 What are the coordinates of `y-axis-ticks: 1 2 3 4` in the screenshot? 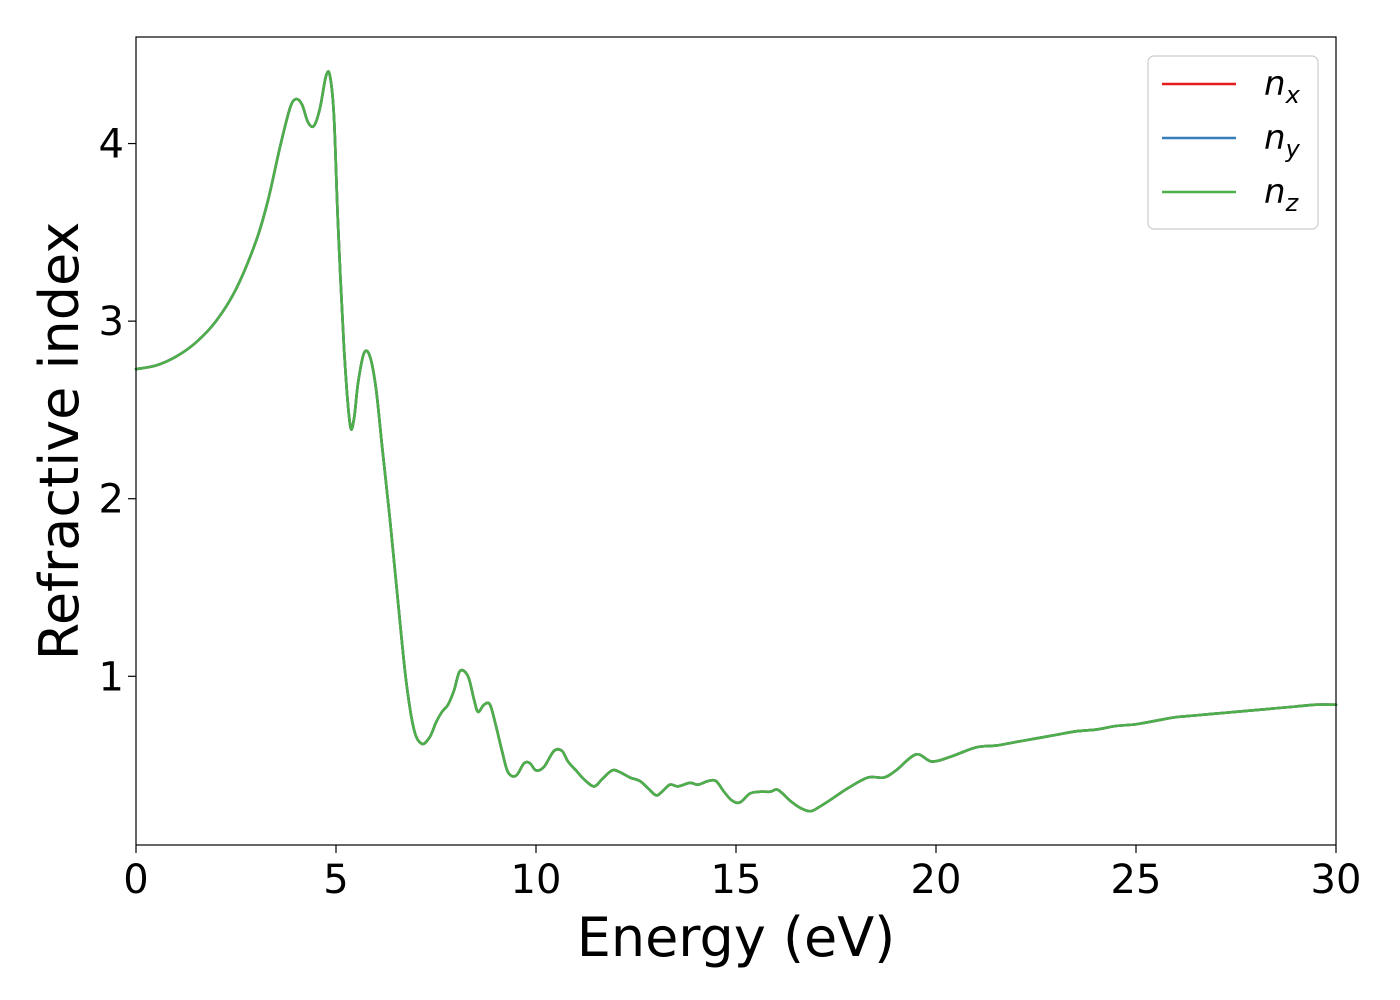 It's located at (117, 411).